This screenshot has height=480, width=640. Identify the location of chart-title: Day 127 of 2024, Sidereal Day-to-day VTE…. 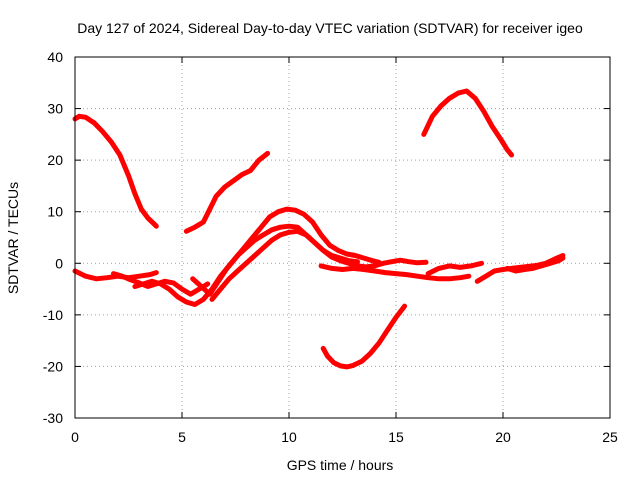
(330, 28).